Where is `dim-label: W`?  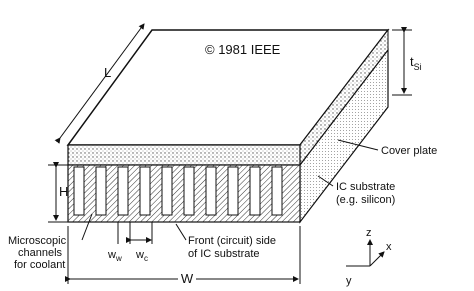 dim-label: W is located at coordinates (187, 278).